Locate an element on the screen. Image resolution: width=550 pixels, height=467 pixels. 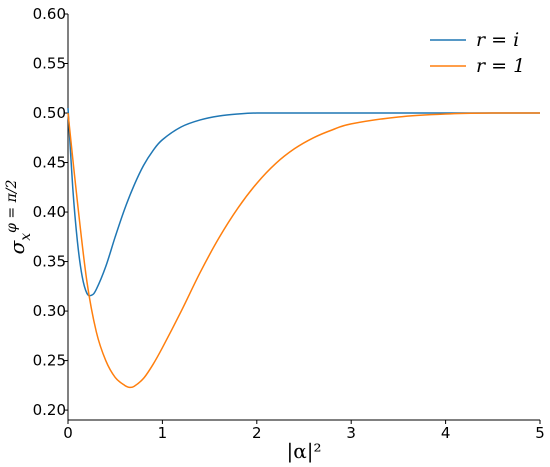
legend-label: r = 1 is located at coordinates (500, 66).